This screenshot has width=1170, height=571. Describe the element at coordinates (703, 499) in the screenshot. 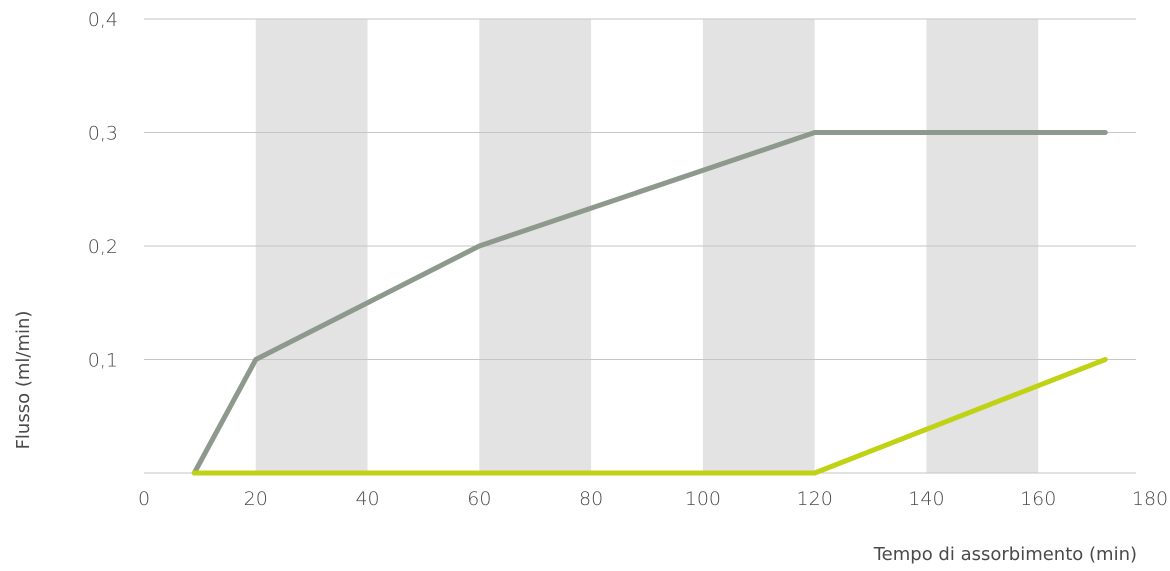

I see `x-tick-label: 100` at that location.